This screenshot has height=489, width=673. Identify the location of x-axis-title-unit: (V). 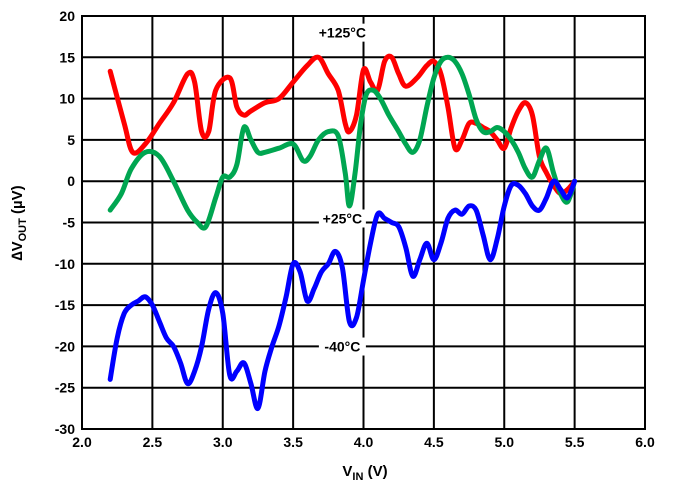
(375, 471).